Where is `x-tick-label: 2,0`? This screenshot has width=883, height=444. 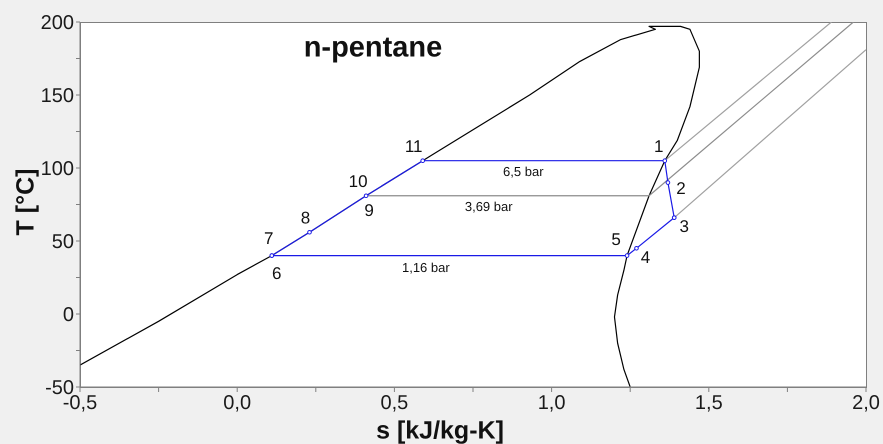
x-tick-label: 2,0 is located at coordinates (866, 403).